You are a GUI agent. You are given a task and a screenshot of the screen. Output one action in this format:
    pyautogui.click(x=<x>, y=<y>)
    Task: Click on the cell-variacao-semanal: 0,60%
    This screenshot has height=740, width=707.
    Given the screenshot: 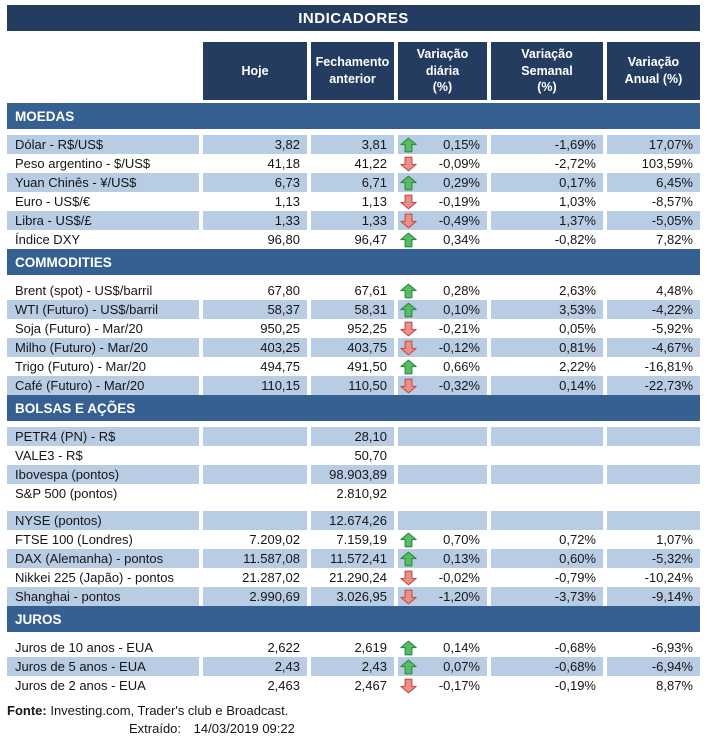 What is the action you would take?
    pyautogui.click(x=547, y=558)
    